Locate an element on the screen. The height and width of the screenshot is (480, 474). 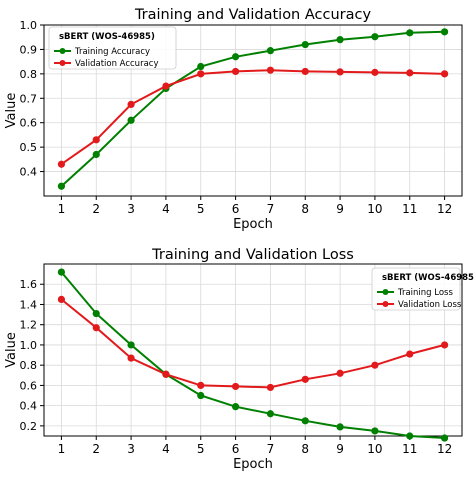
chart-title: Training and Validation Loss is located at coordinates (252, 255).